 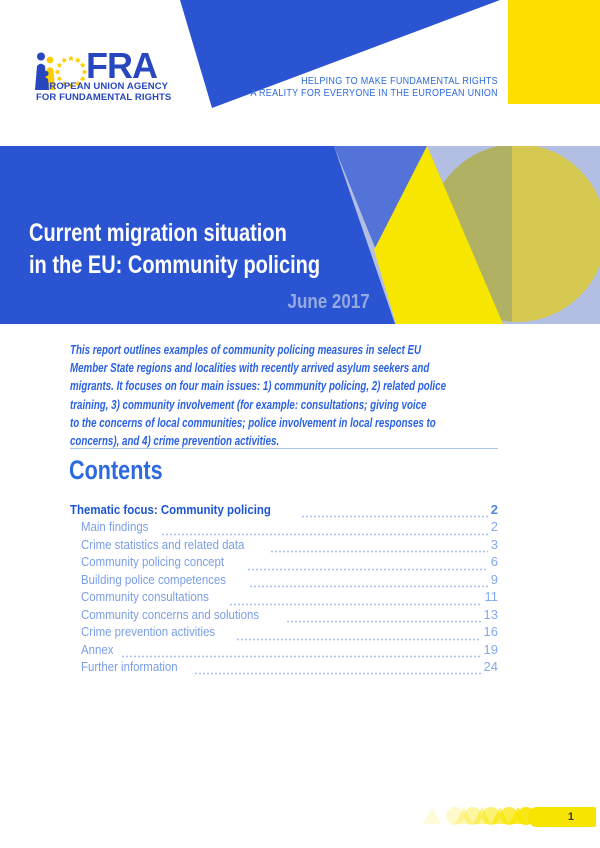 What do you see at coordinates (490, 632) in the screenshot?
I see `toc-entry-page: 16` at bounding box center [490, 632].